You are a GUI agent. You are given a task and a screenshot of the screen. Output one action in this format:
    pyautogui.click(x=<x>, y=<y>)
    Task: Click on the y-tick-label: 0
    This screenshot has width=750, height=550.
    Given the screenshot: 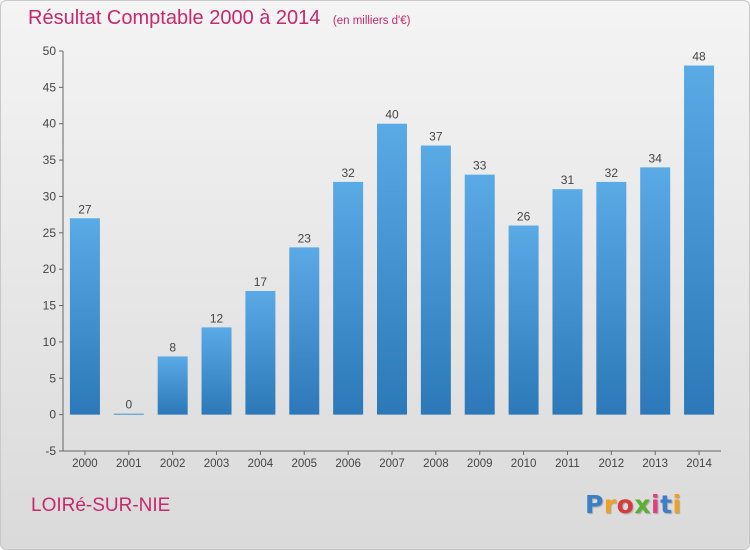 What is the action you would take?
    pyautogui.click(x=52, y=415)
    